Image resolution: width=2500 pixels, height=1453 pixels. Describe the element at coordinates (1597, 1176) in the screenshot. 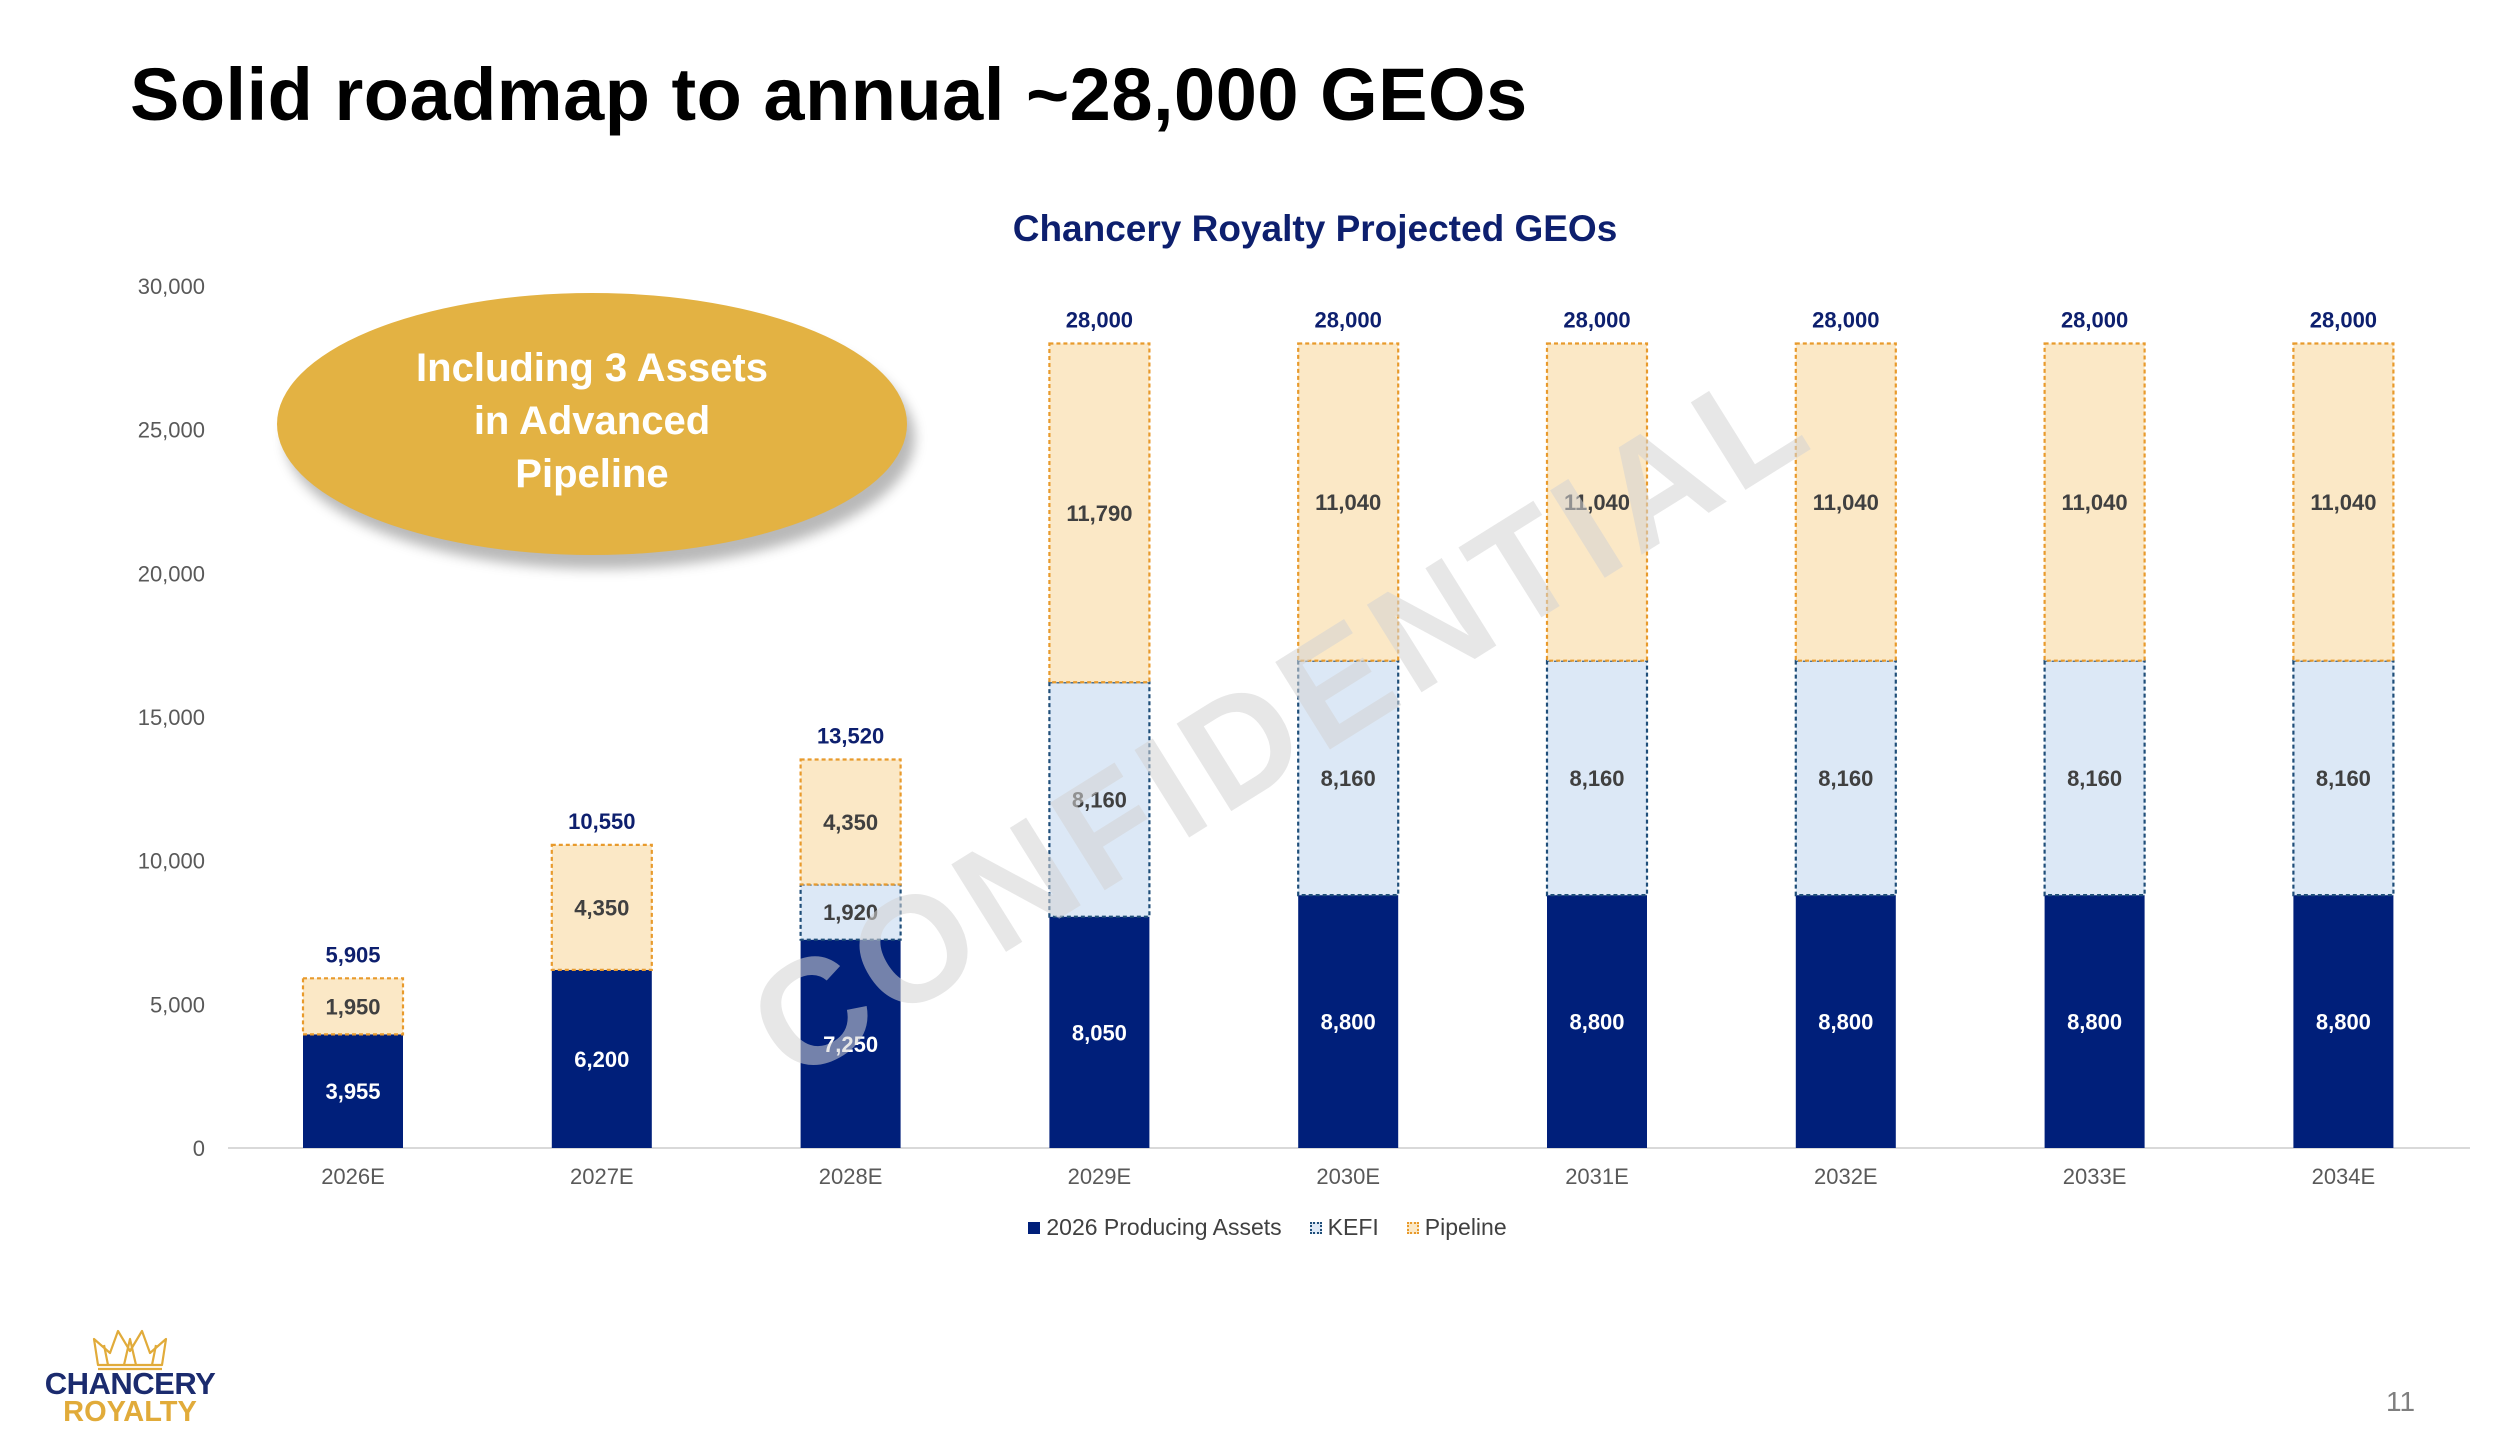

I see `x-tick-label: 2031E` at that location.